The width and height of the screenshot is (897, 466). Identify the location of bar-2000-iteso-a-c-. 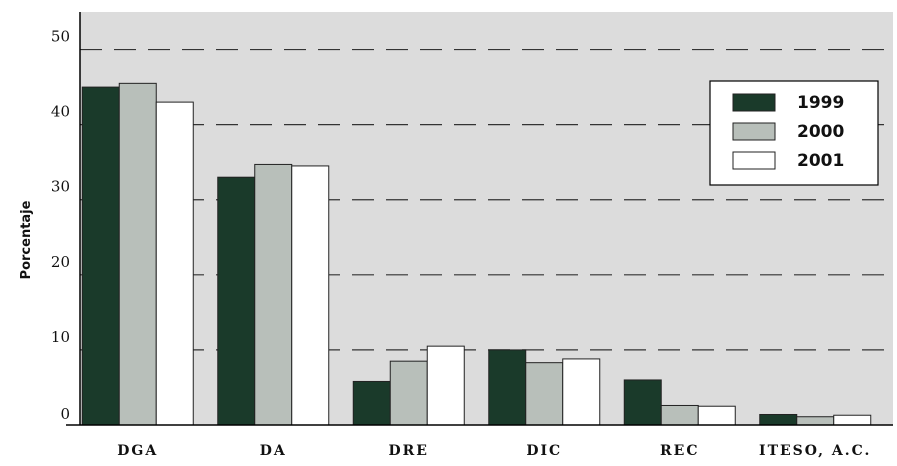
(815, 421).